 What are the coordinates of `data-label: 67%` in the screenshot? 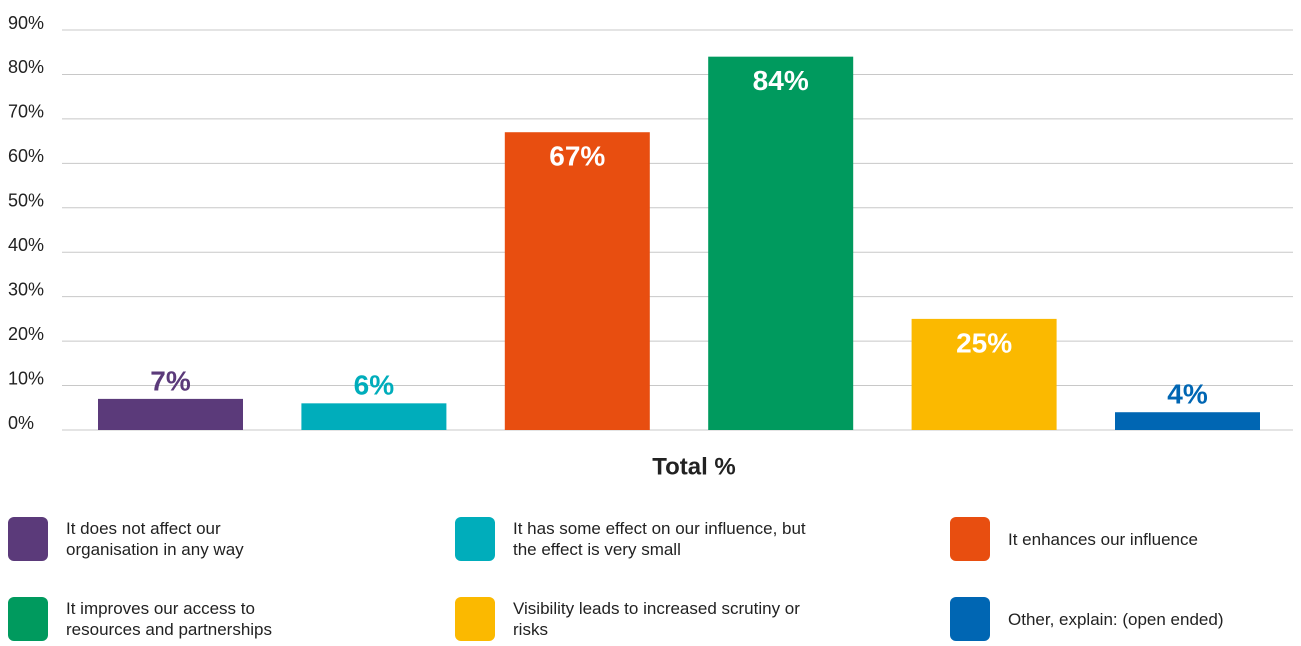 It's located at (577, 156).